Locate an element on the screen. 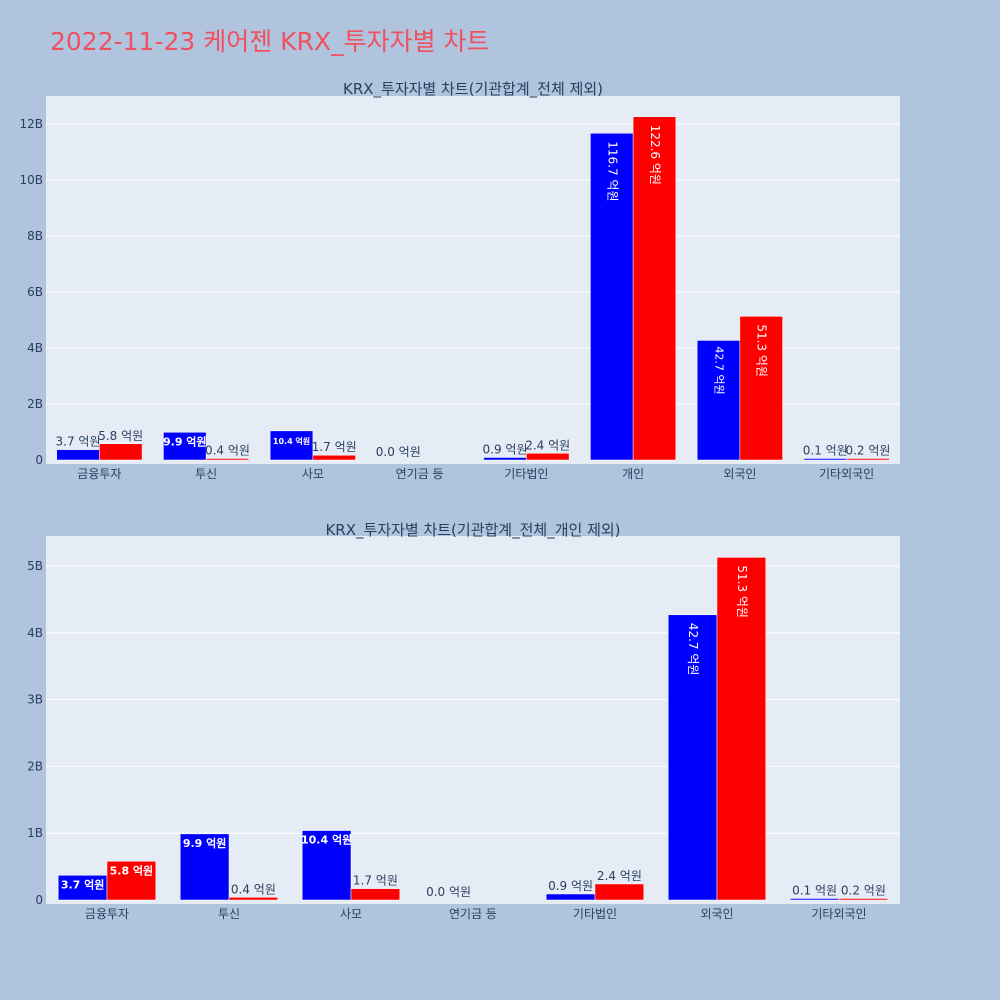  y-tick-label: 3B is located at coordinates (35, 700).